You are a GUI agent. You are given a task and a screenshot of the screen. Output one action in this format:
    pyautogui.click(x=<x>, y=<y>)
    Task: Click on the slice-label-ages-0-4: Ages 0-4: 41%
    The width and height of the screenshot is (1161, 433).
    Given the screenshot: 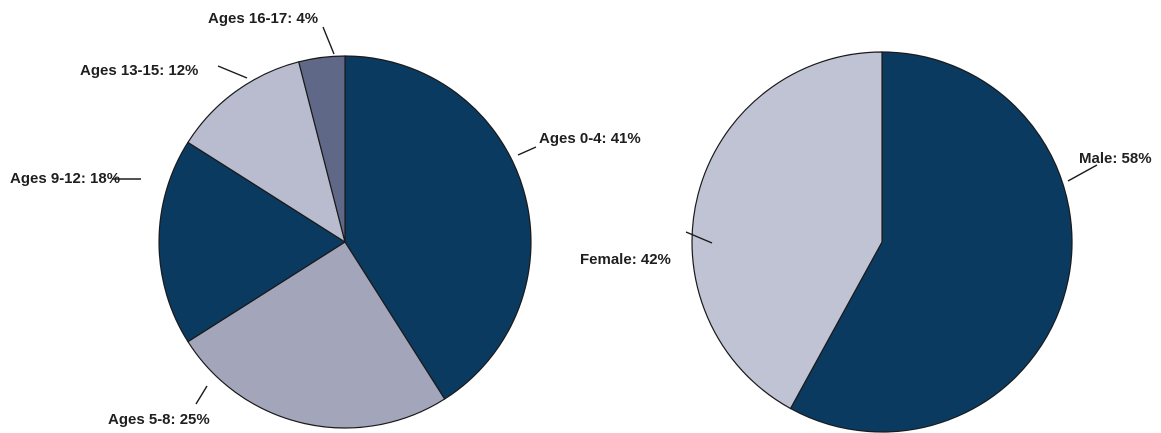 What is the action you would take?
    pyautogui.click(x=590, y=138)
    